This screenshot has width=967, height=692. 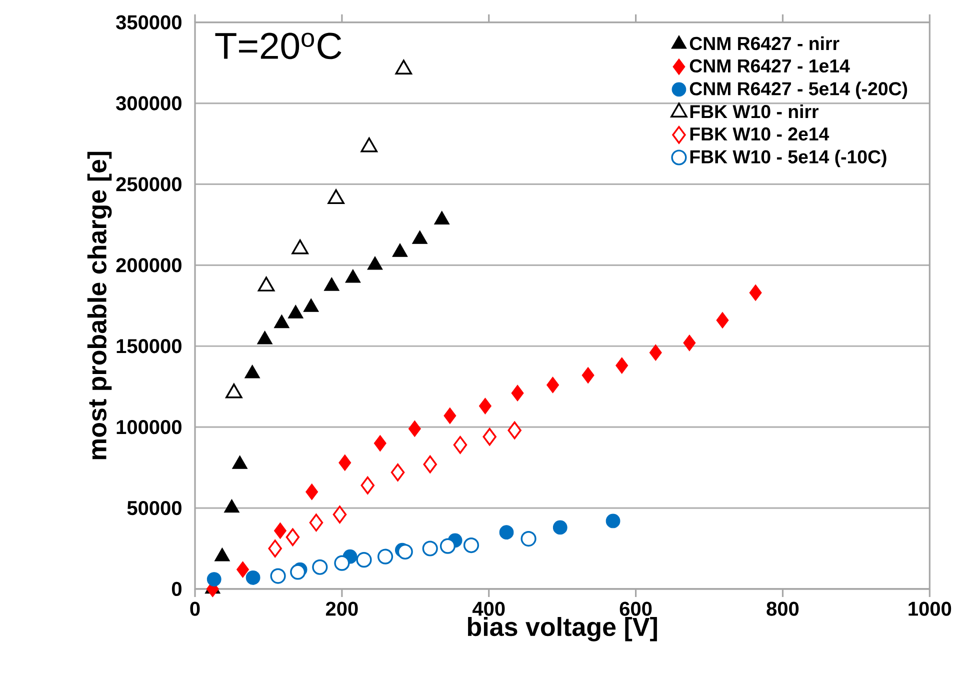 I want to click on y-axis-title: most probable charge [e], so click(x=99, y=306).